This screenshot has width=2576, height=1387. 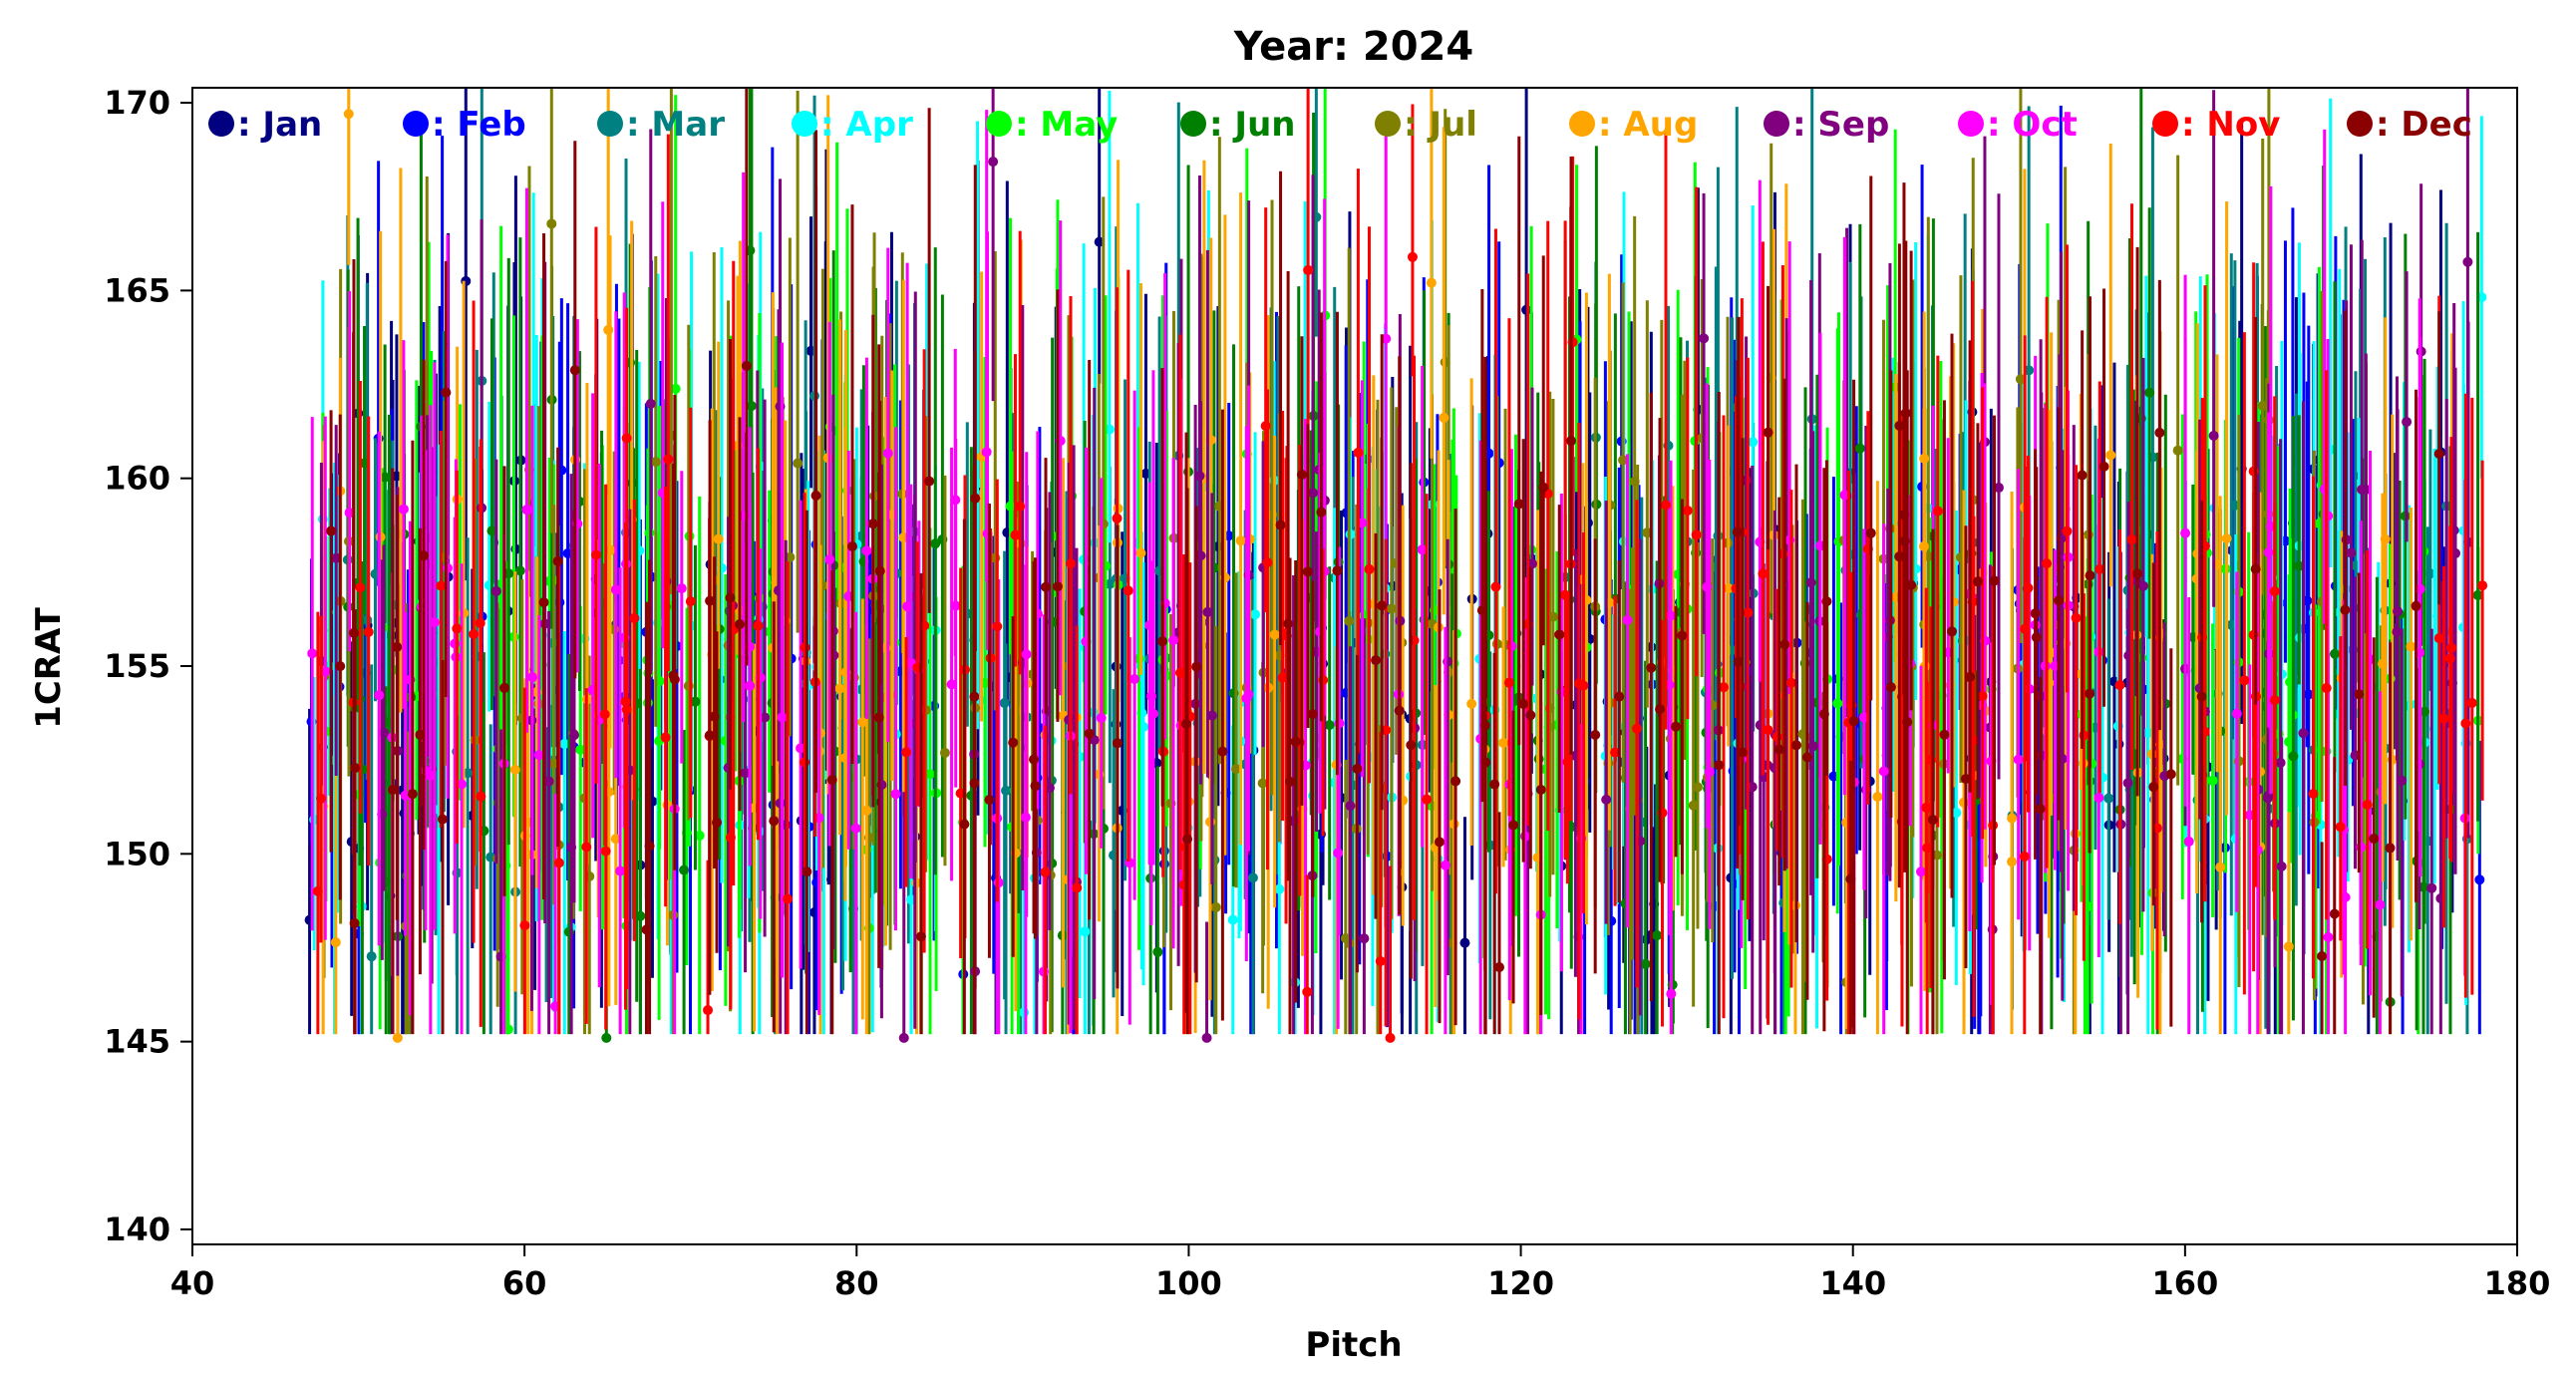 What do you see at coordinates (866, 125) in the screenshot?
I see `legend-label: : Apr` at bounding box center [866, 125].